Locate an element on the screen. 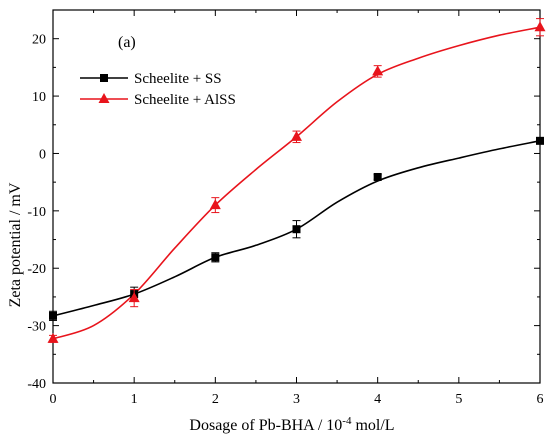 The height and width of the screenshot is (440, 550). y-tick-label: 20 is located at coordinates (39, 40).